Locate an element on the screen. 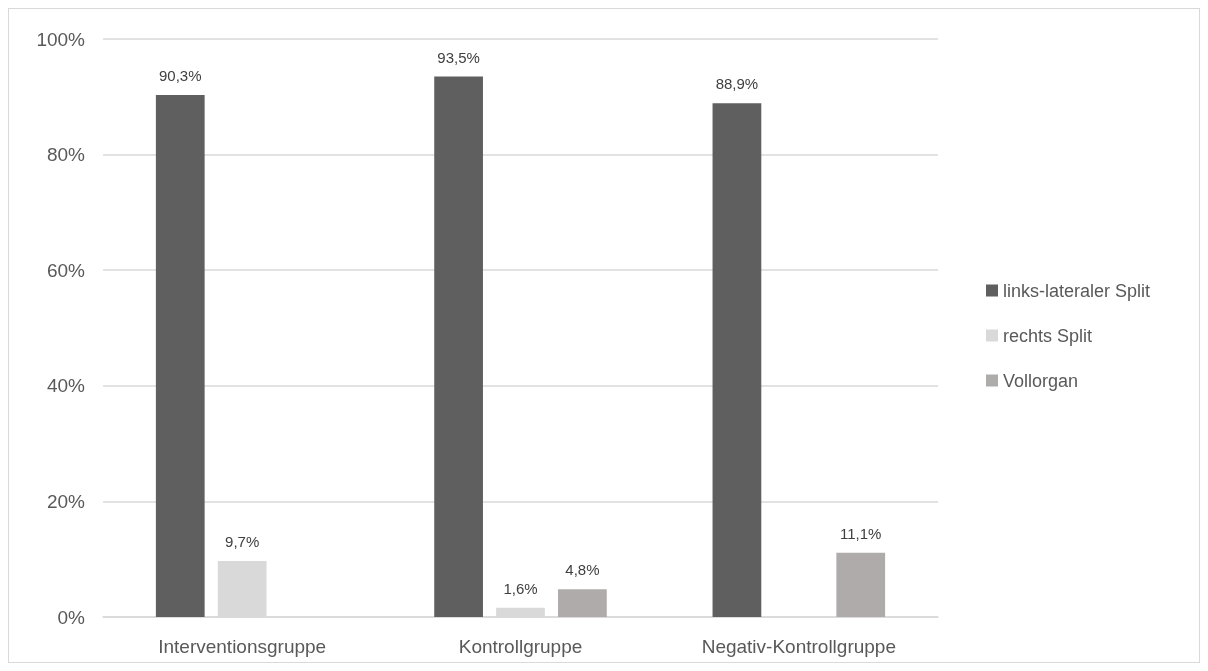 This screenshot has height=671, width=1208. data-label: 4,8% is located at coordinates (582, 570).